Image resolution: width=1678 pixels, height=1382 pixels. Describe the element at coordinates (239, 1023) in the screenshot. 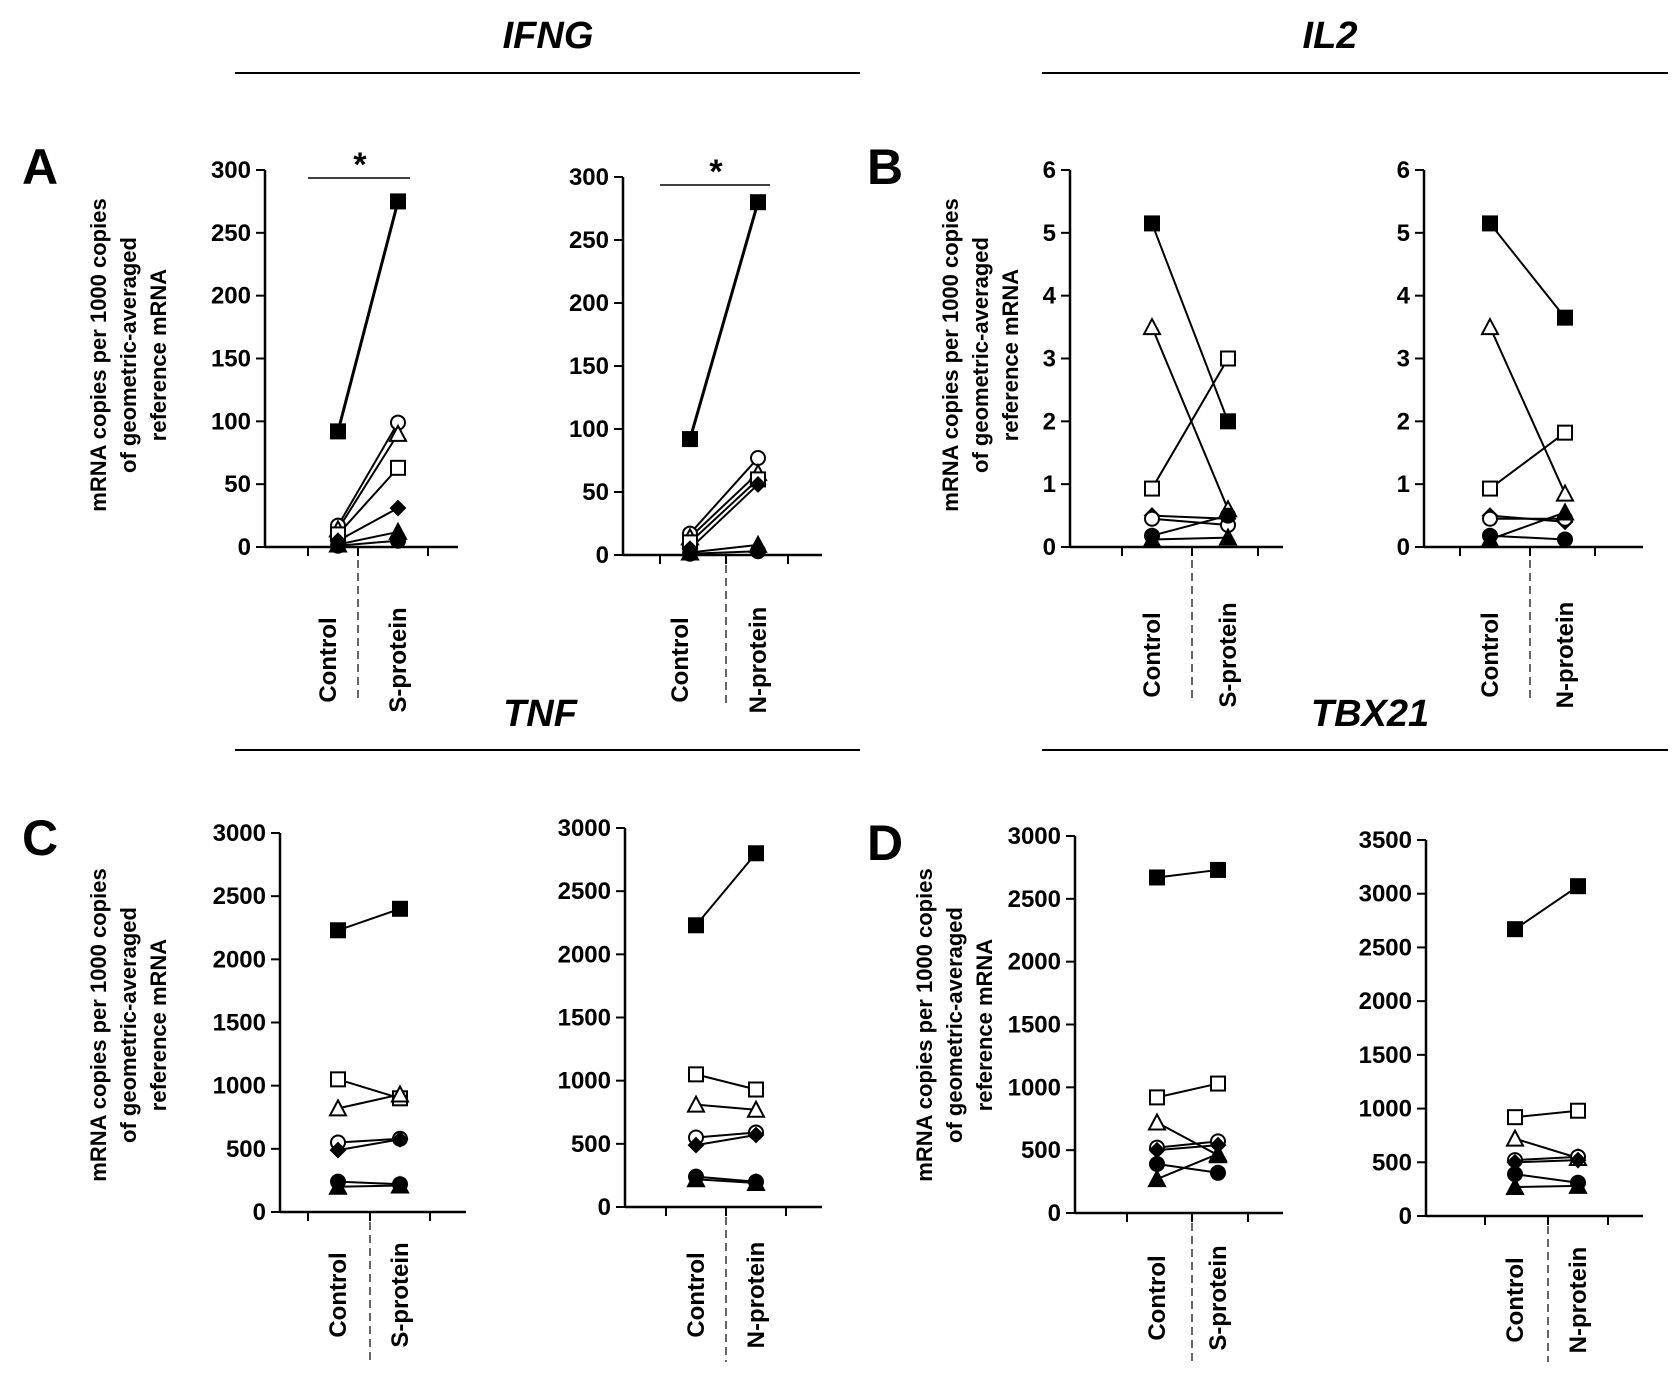

I see `y-tick-label: 1500` at that location.